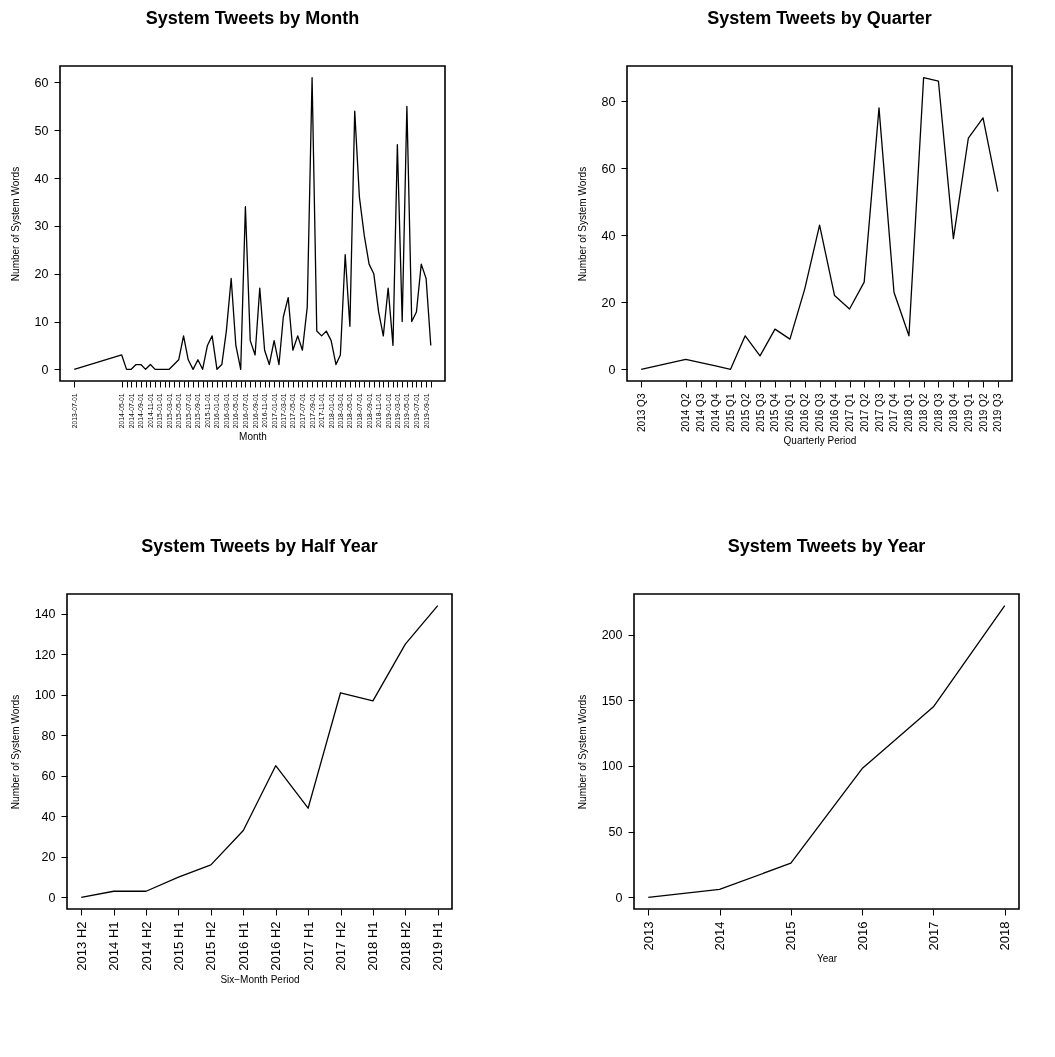 The image size is (1055, 1057). What do you see at coordinates (612, 700) in the screenshot?
I see `y-tick-label: 150` at bounding box center [612, 700].